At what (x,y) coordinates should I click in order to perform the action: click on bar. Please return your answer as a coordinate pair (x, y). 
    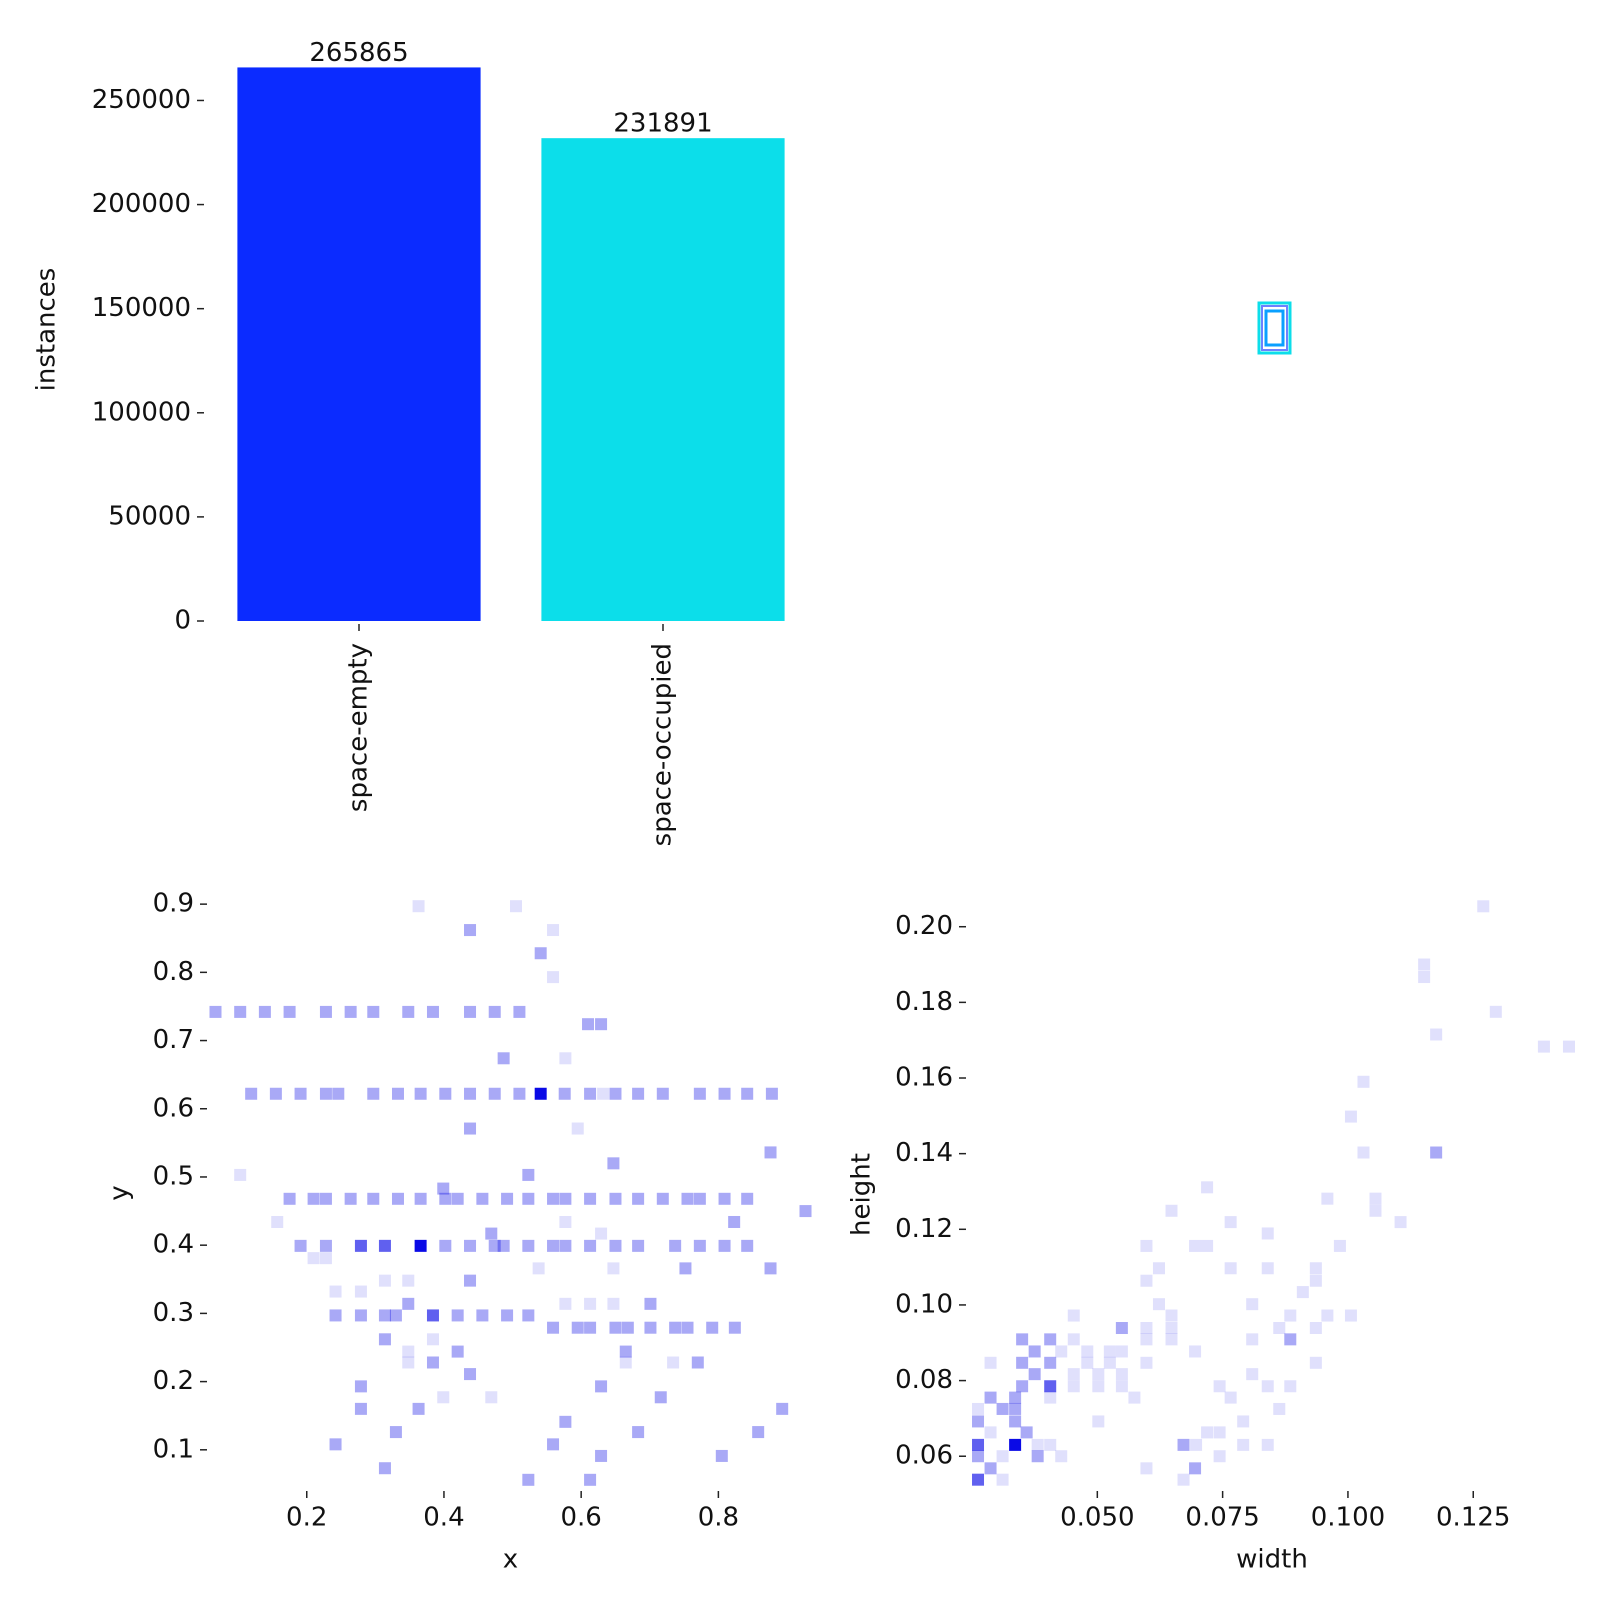
    Looking at the image, I should click on (359, 344).